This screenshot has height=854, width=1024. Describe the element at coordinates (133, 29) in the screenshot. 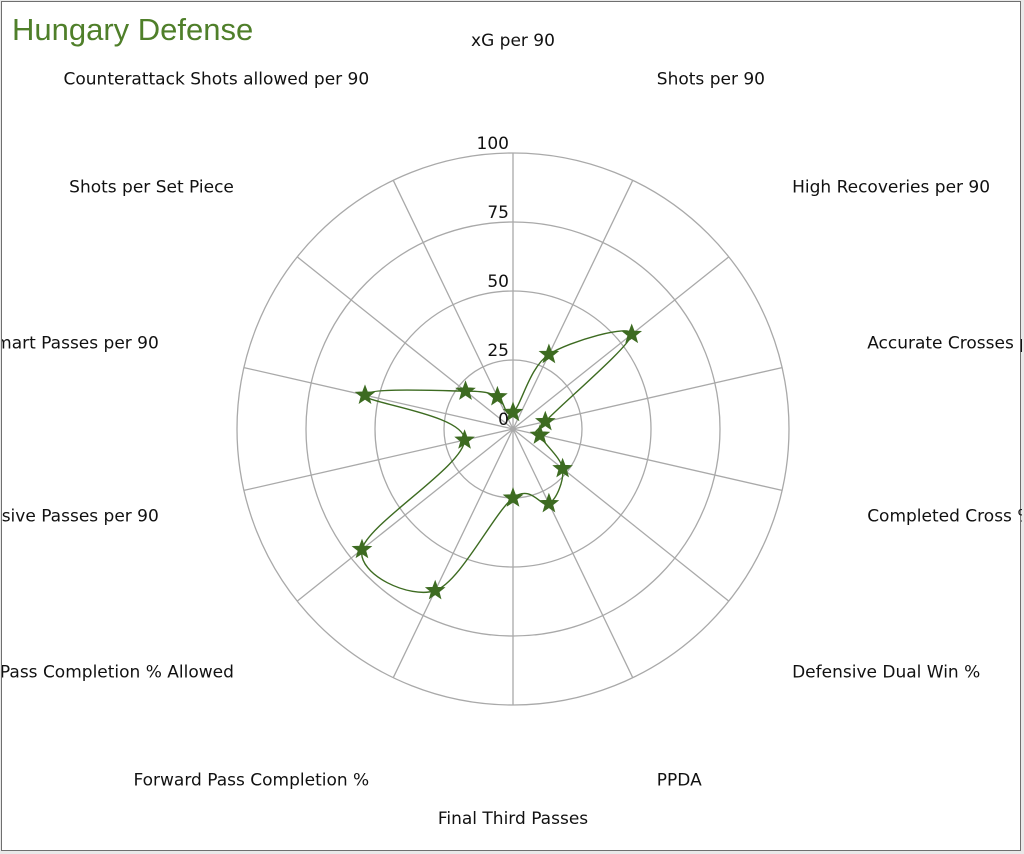

I see `chart-title: Hungary Defense` at that location.